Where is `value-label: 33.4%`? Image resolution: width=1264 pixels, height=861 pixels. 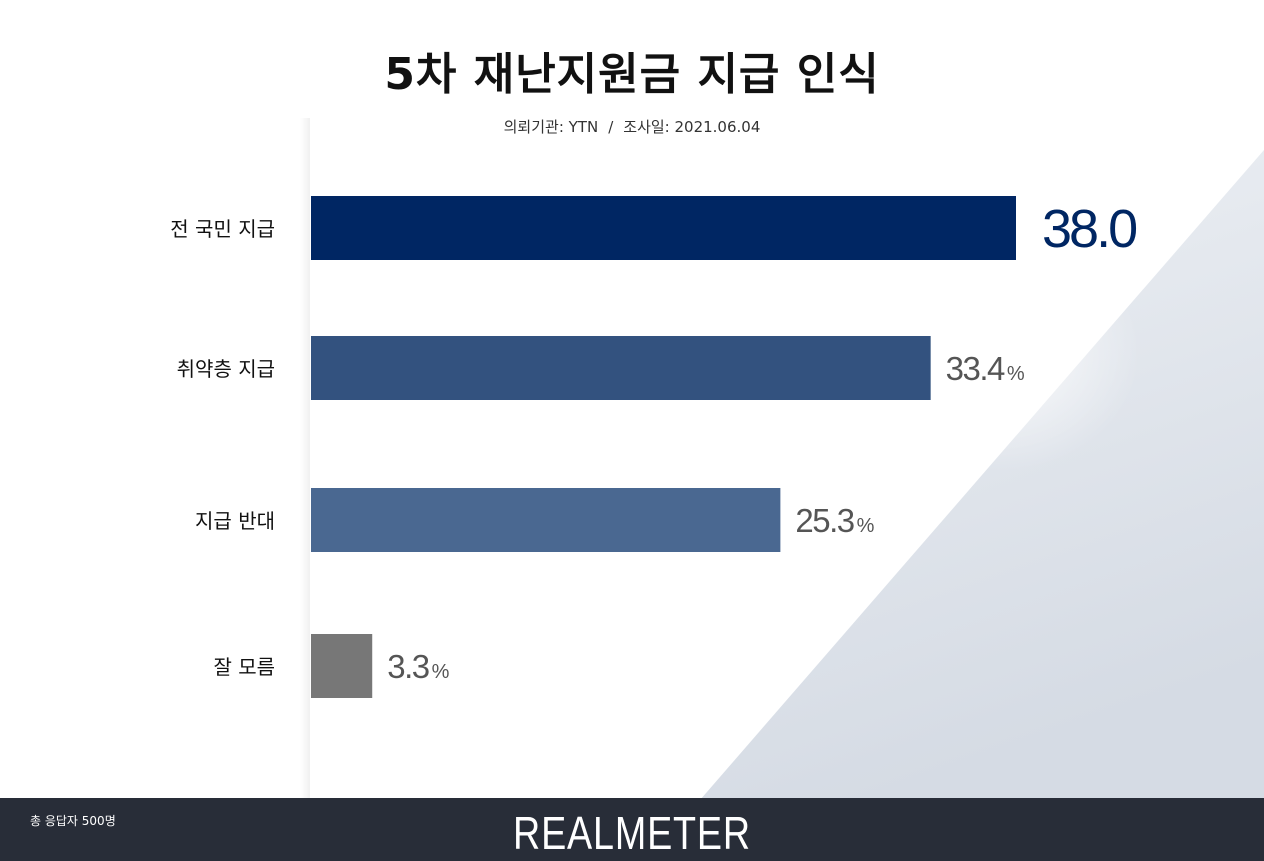 value-label: 33.4% is located at coordinates (985, 368).